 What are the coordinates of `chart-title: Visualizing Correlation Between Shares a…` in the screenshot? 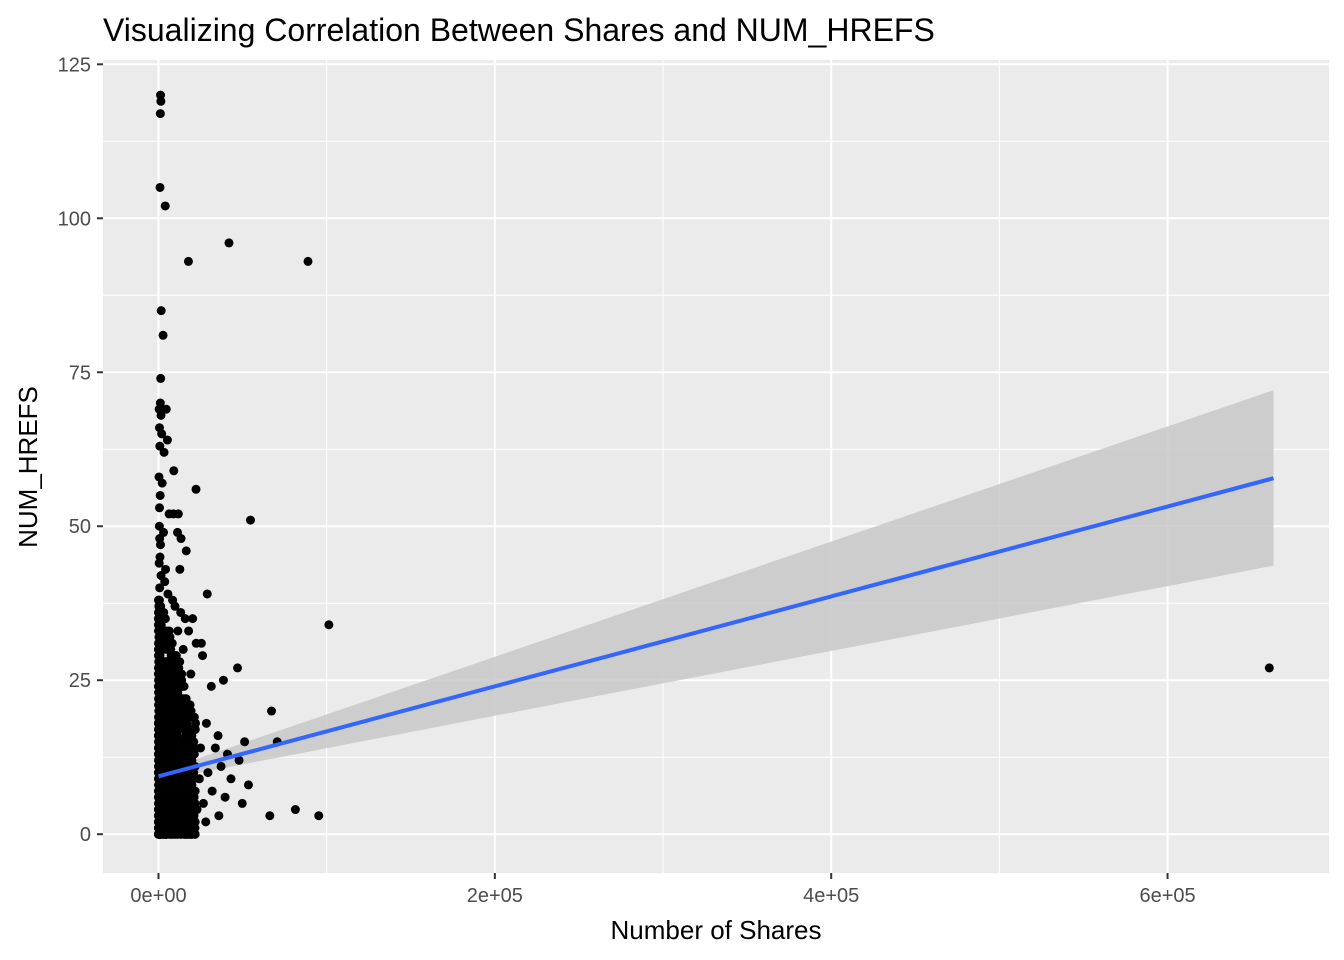 It's located at (519, 30).